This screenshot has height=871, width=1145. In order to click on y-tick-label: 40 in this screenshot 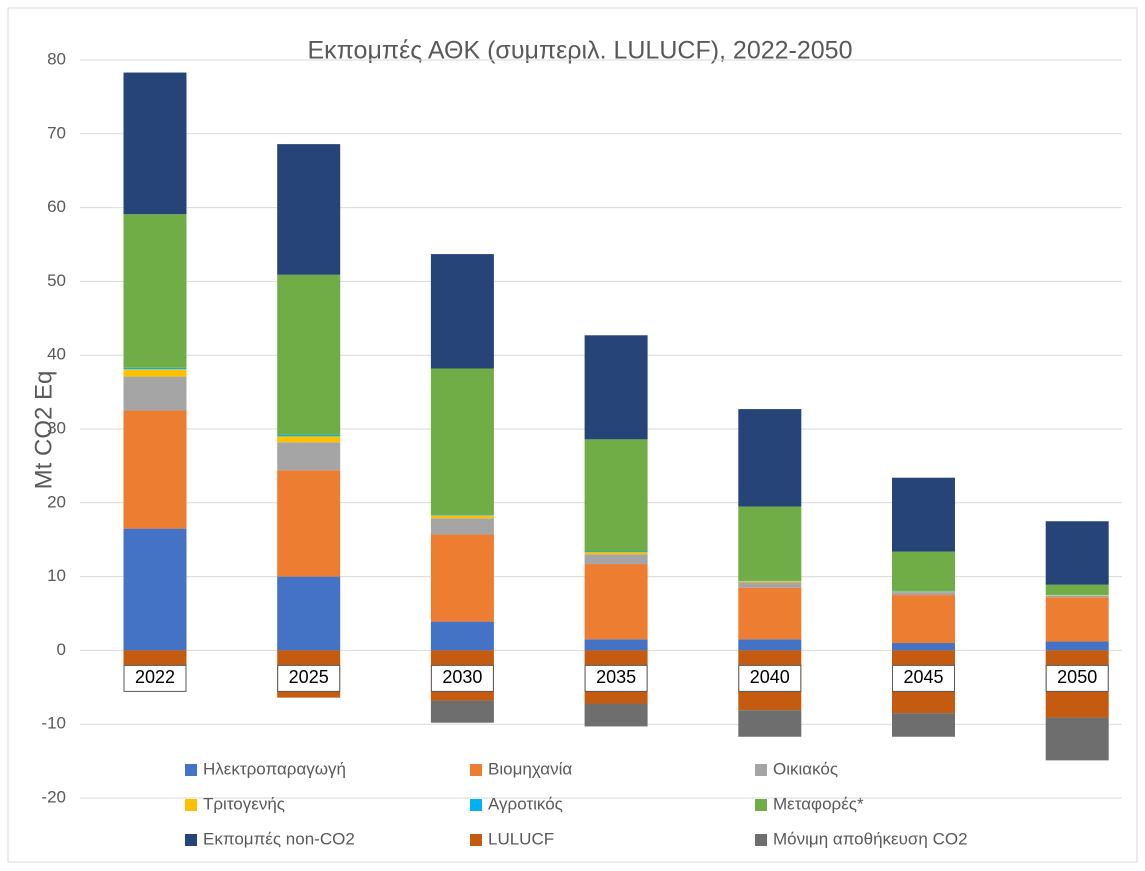, I will do `click(56, 354)`.